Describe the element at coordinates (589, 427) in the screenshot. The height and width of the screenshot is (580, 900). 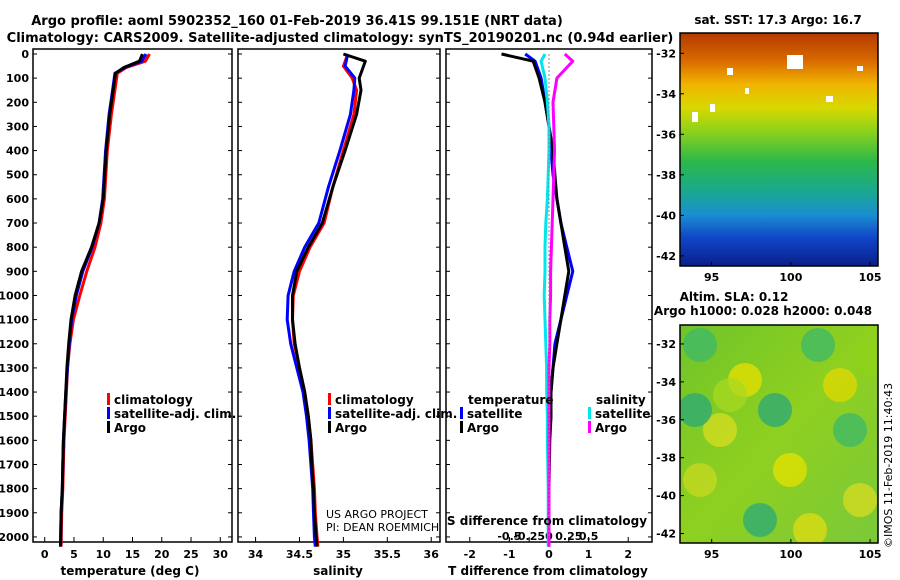
I see `legend-swatch-s-argo` at that location.